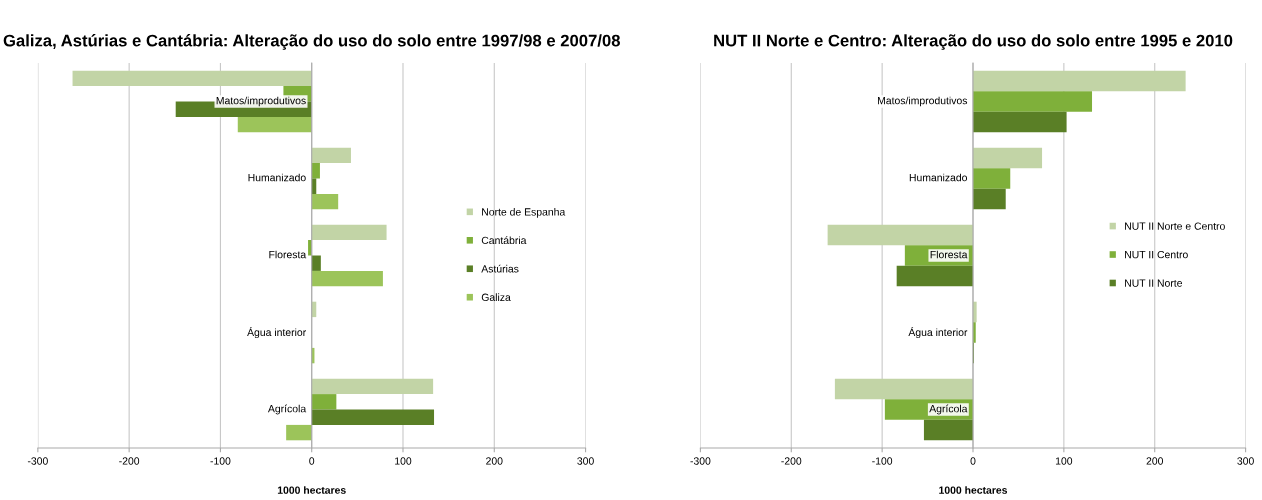 This screenshot has height=500, width=1262. What do you see at coordinates (496, 297) in the screenshot?
I see `legend-label: Galiza` at bounding box center [496, 297].